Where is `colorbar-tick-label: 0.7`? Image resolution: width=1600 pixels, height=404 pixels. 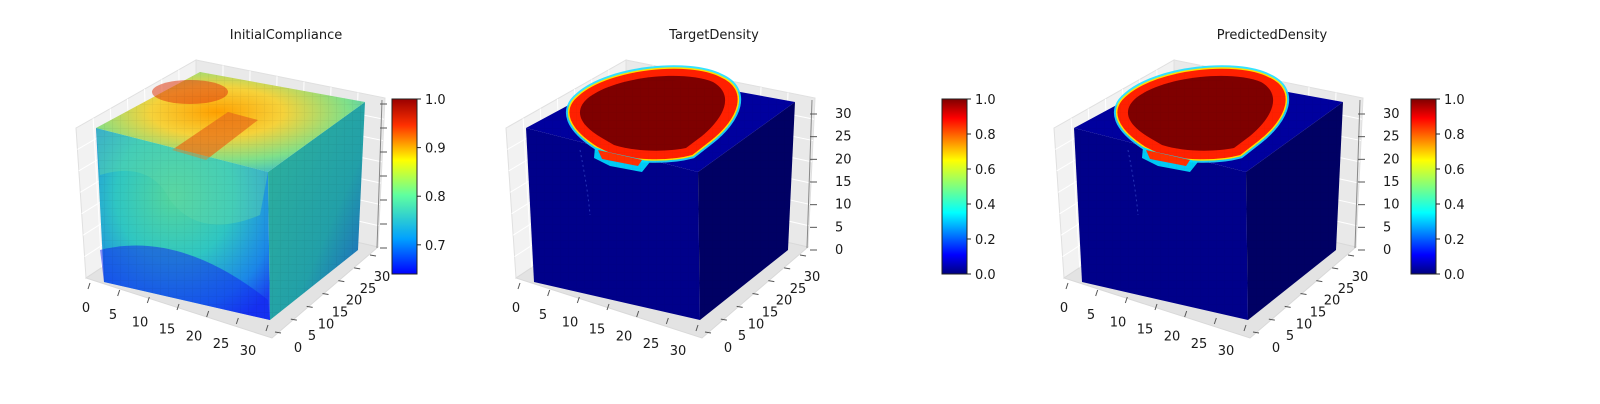 colorbar-tick-label: 0.7 is located at coordinates (435, 246).